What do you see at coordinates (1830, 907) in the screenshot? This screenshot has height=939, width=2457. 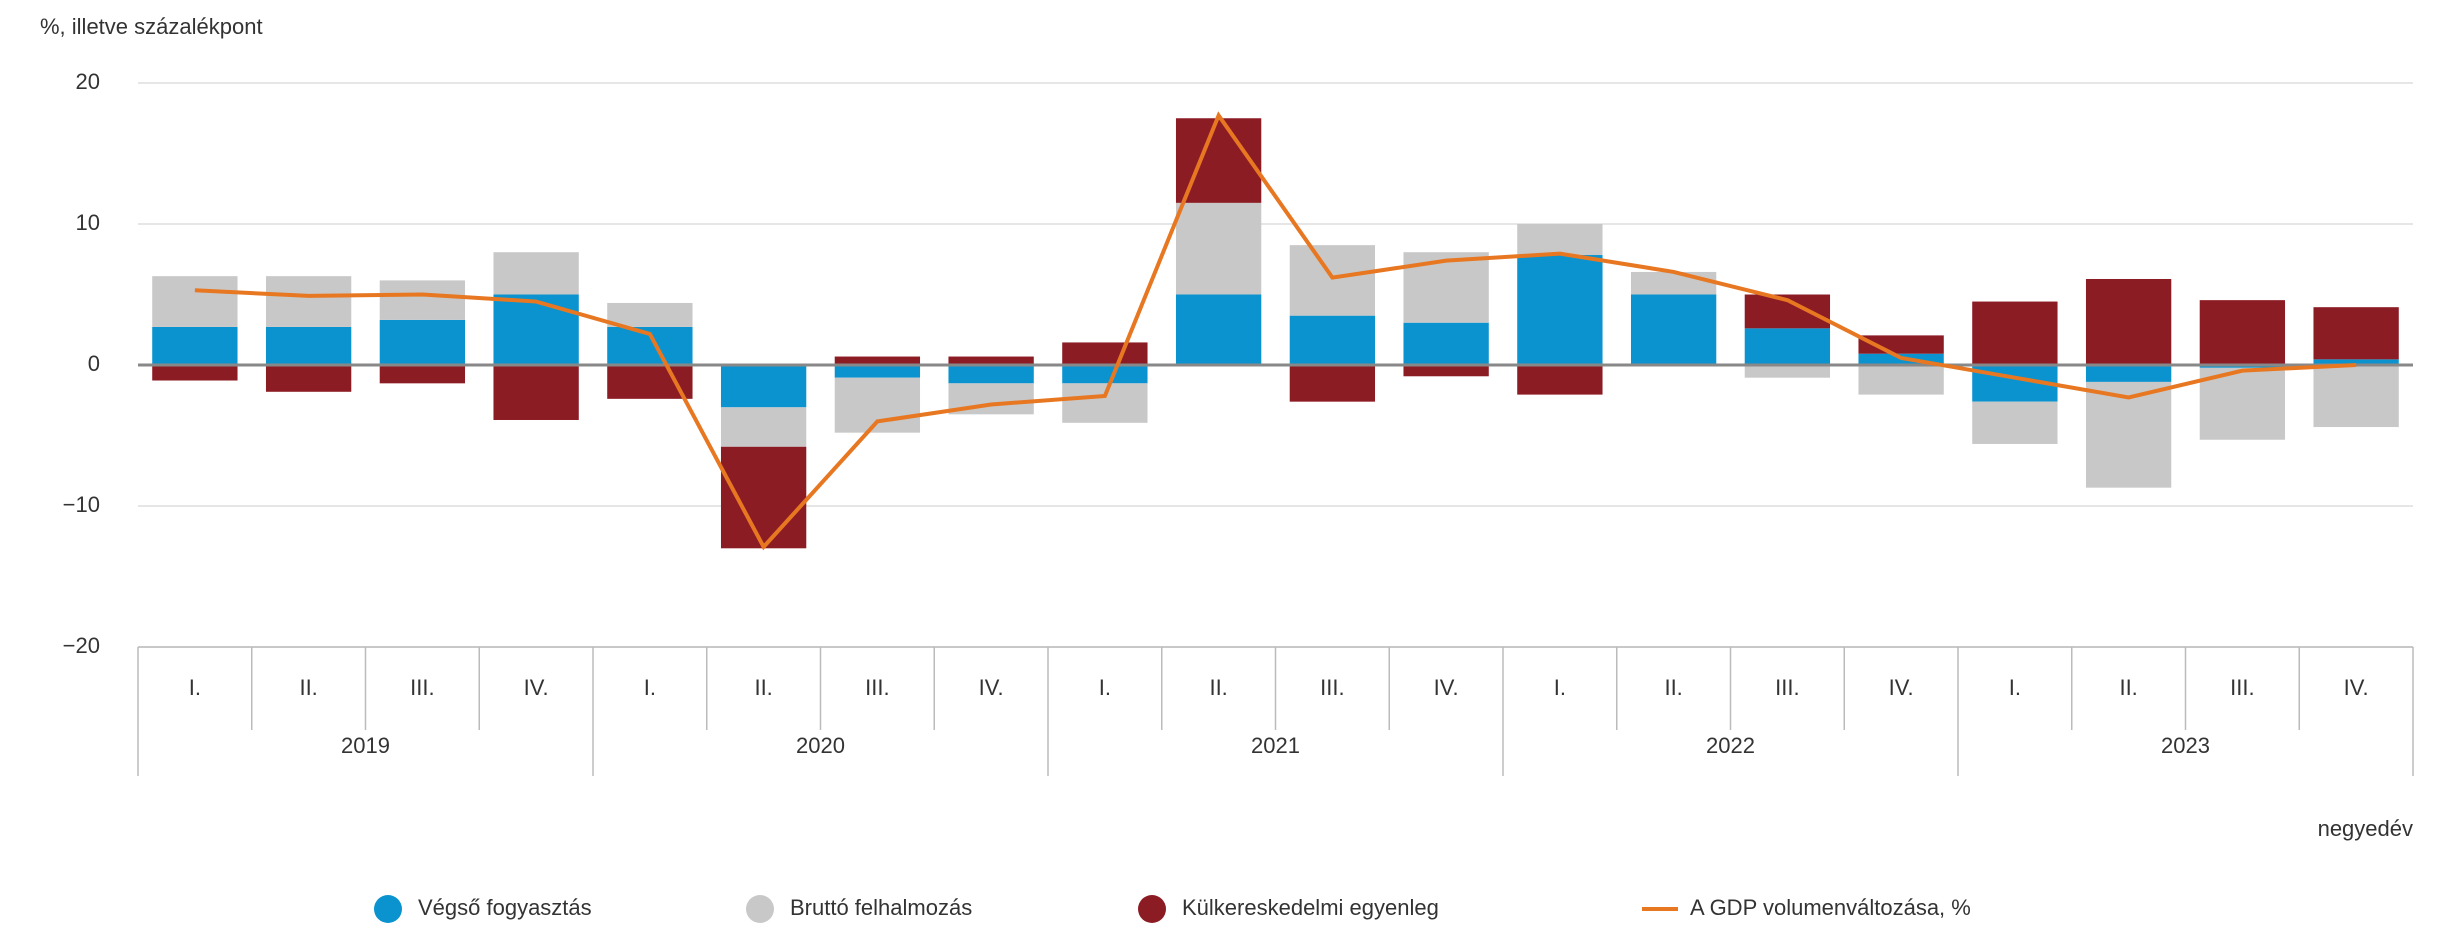 I see `legend-label: A GDP volumenváltozása, %` at bounding box center [1830, 907].